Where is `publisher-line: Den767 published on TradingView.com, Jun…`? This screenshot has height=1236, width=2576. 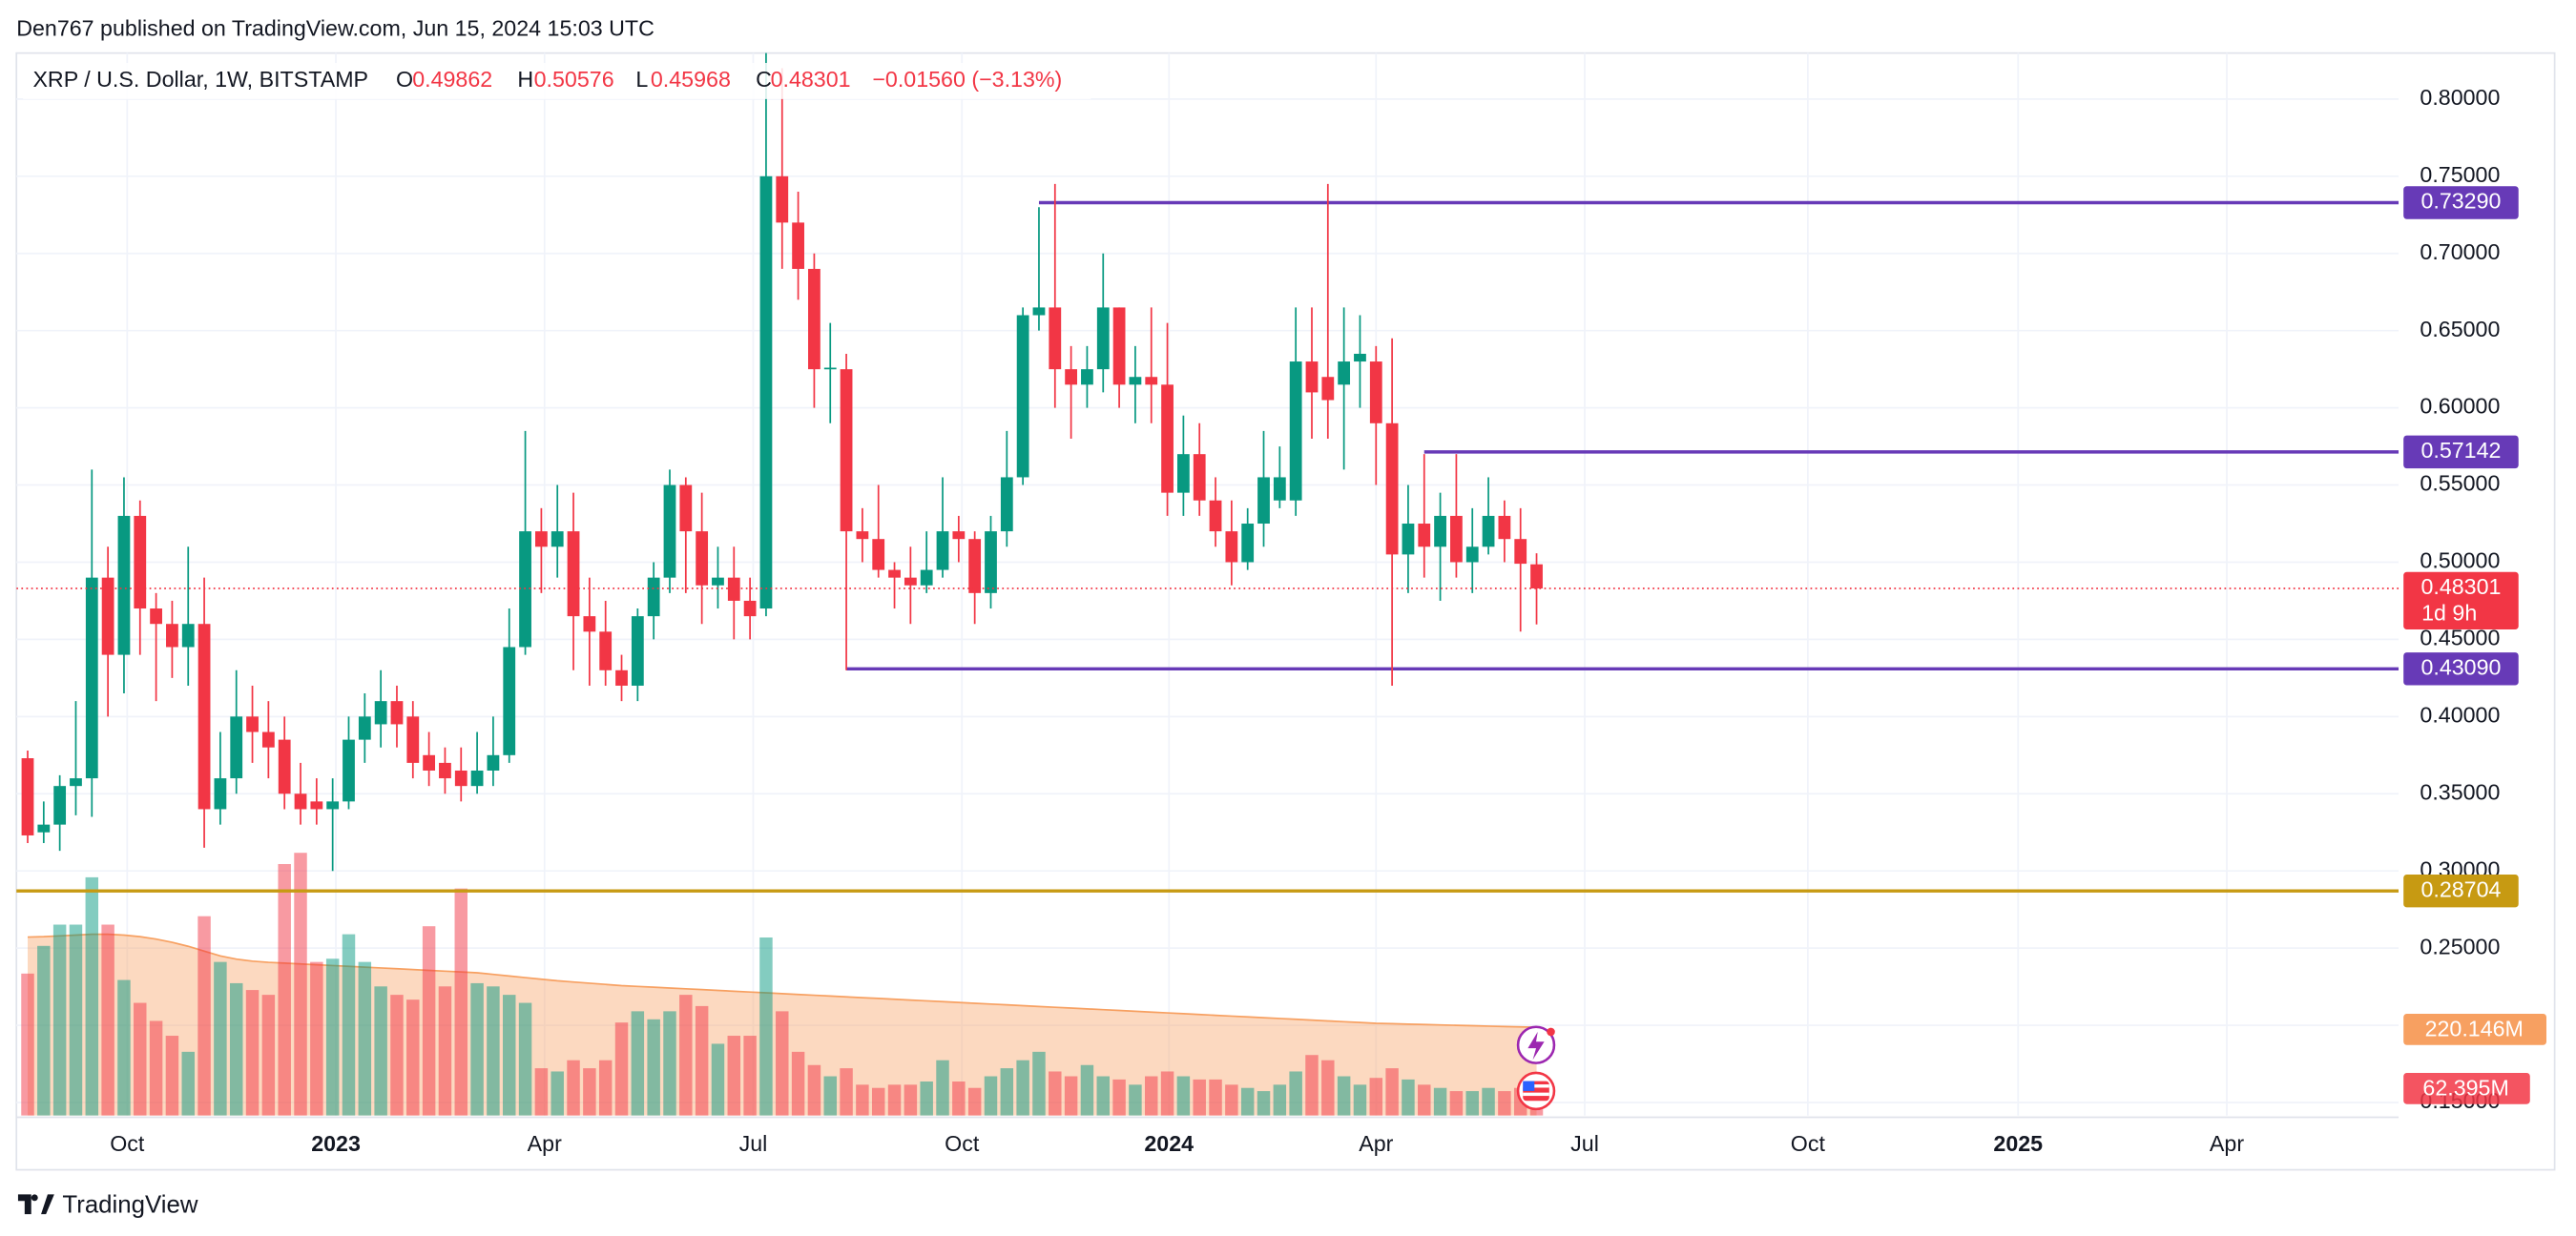 publisher-line: Den767 published on TradingView.com, Jun… is located at coordinates (335, 28).